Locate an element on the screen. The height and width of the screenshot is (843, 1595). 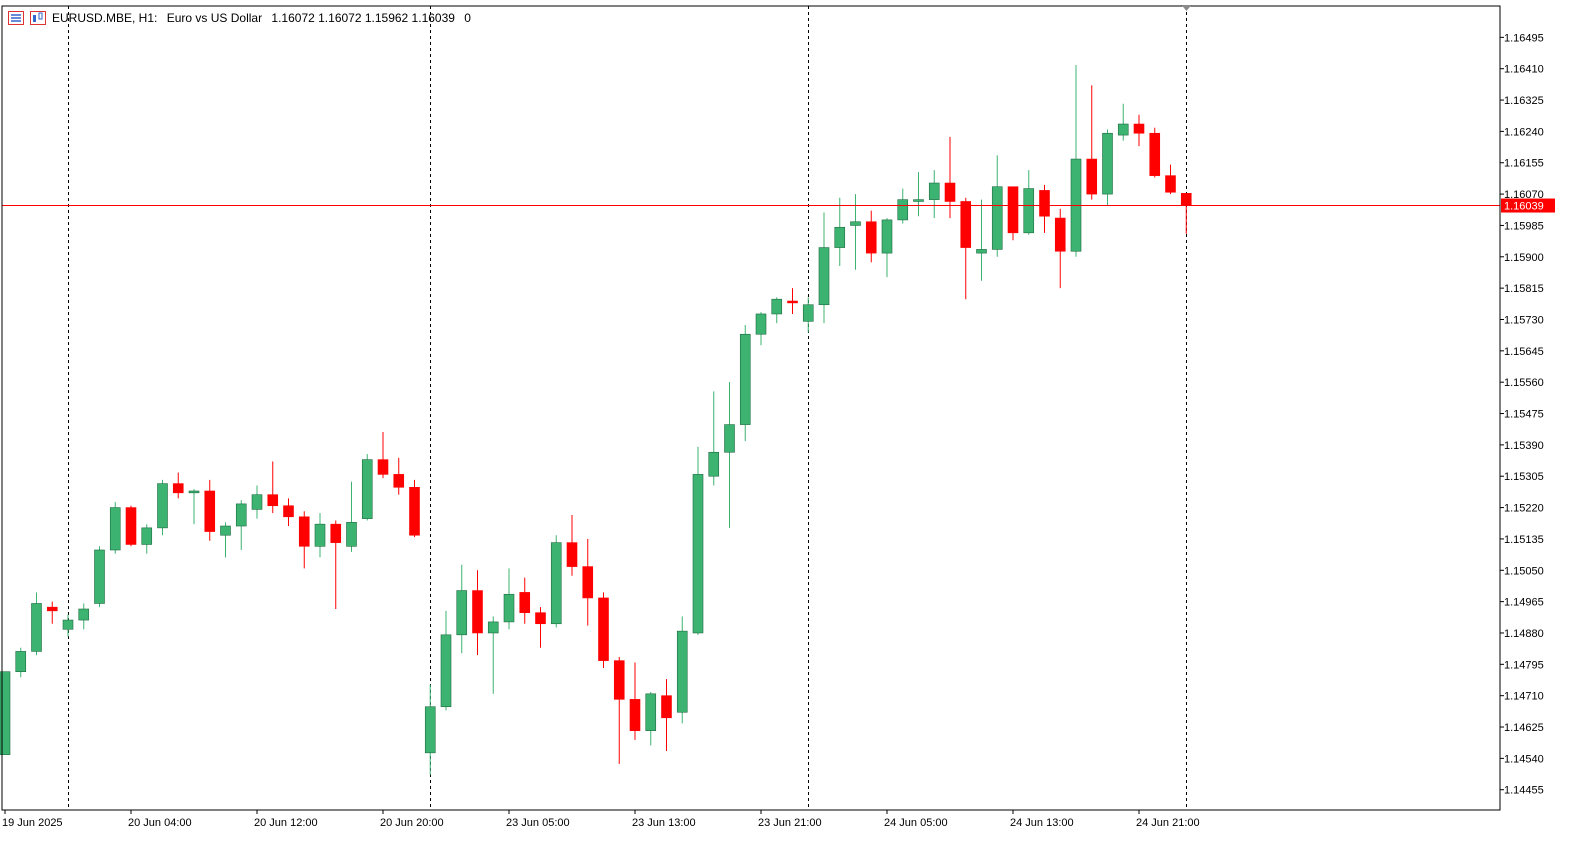
x-tick-label: 24 Jun 13:00 is located at coordinates (1042, 823).